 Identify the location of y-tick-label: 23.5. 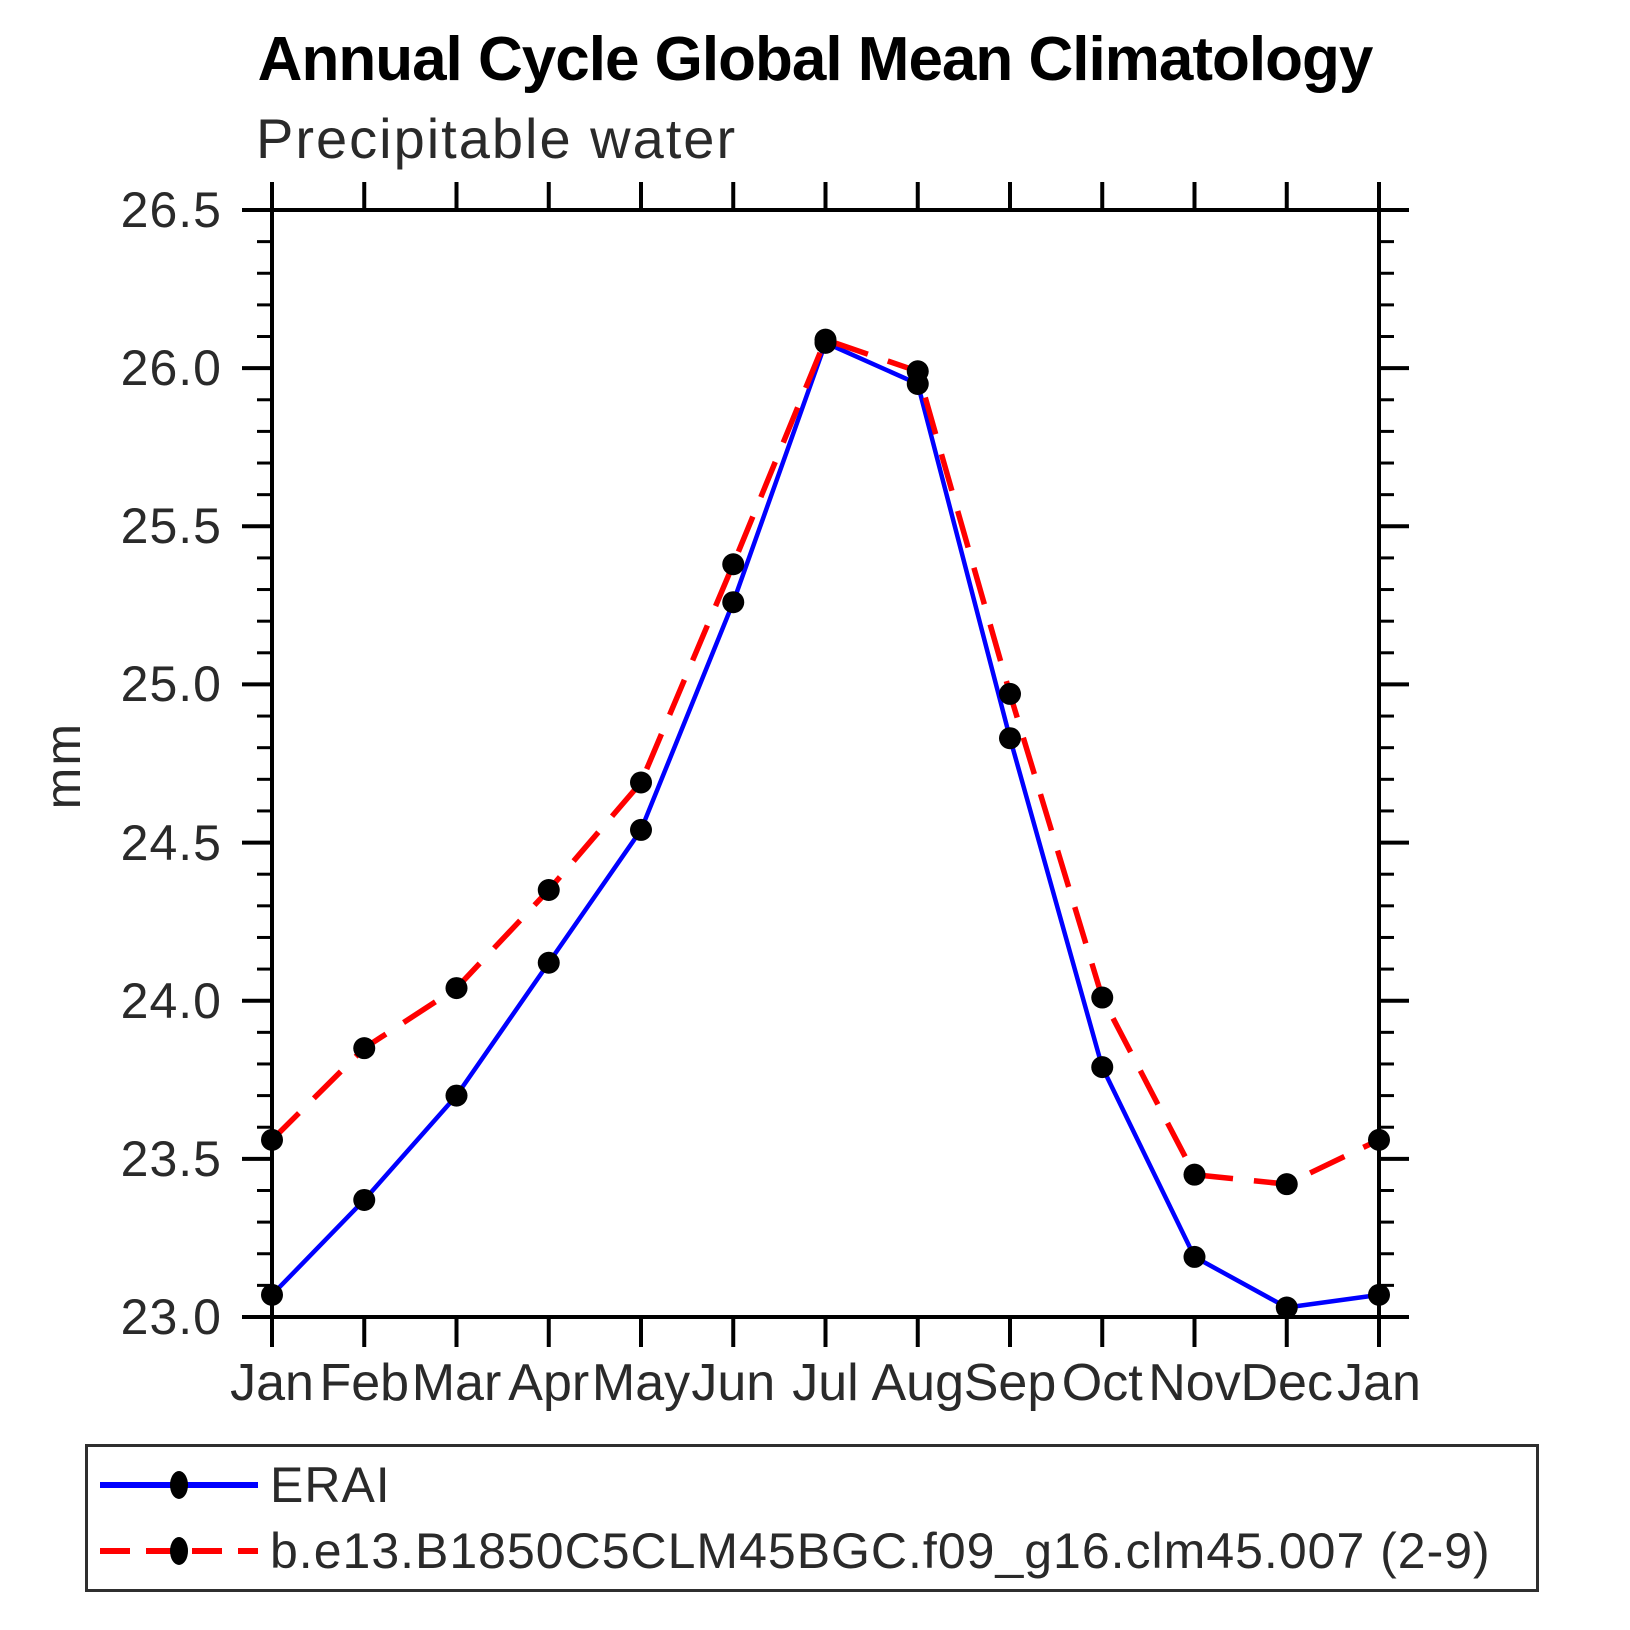
(171, 1158).